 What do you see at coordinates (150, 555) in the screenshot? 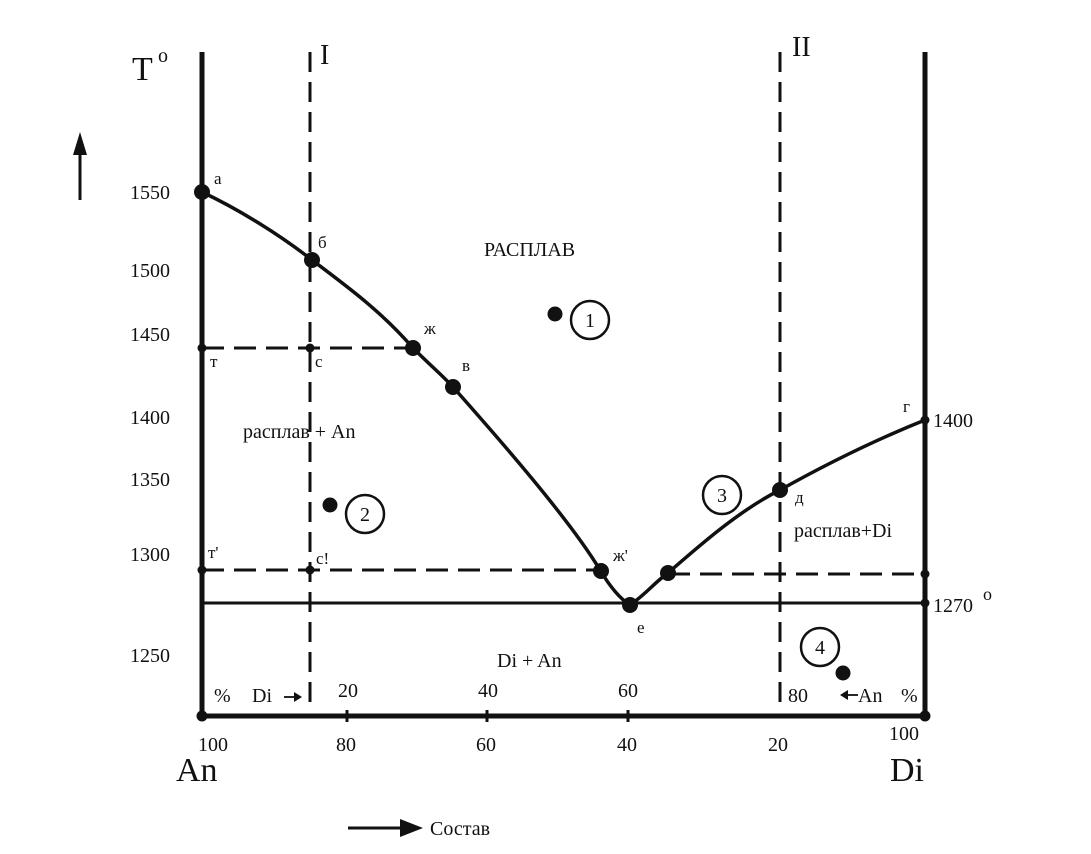
I see `temp-tick-1300: 1300` at bounding box center [150, 555].